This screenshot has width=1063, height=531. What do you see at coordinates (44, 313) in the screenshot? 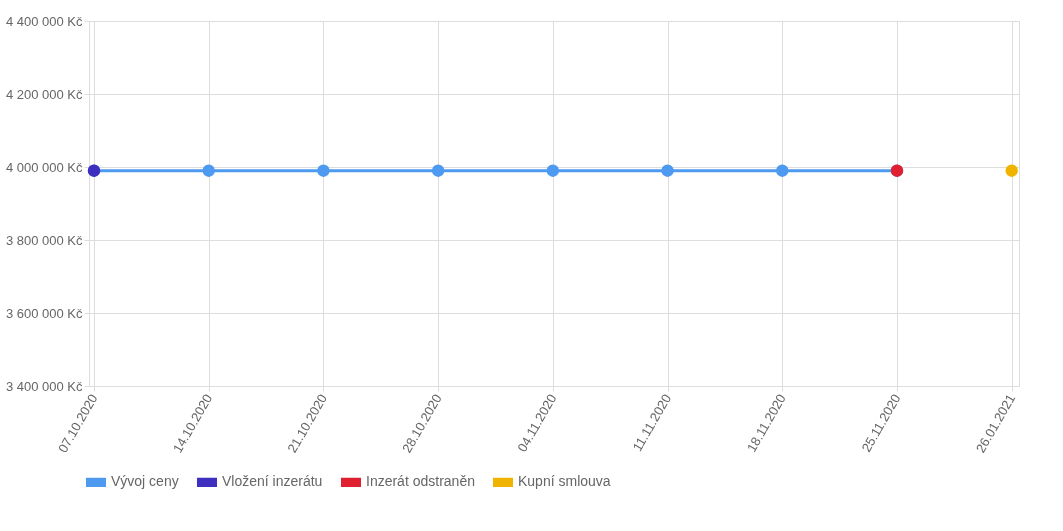
I see `y-tick-label: 3 600 000 Kč` at bounding box center [44, 313].